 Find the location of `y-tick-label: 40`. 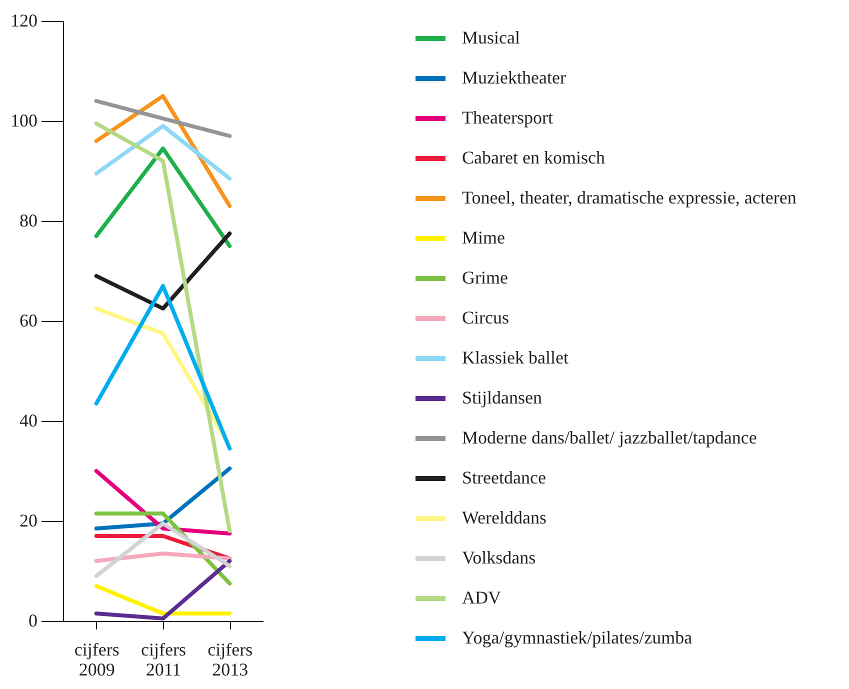

y-tick-label: 40 is located at coordinates (29, 420).